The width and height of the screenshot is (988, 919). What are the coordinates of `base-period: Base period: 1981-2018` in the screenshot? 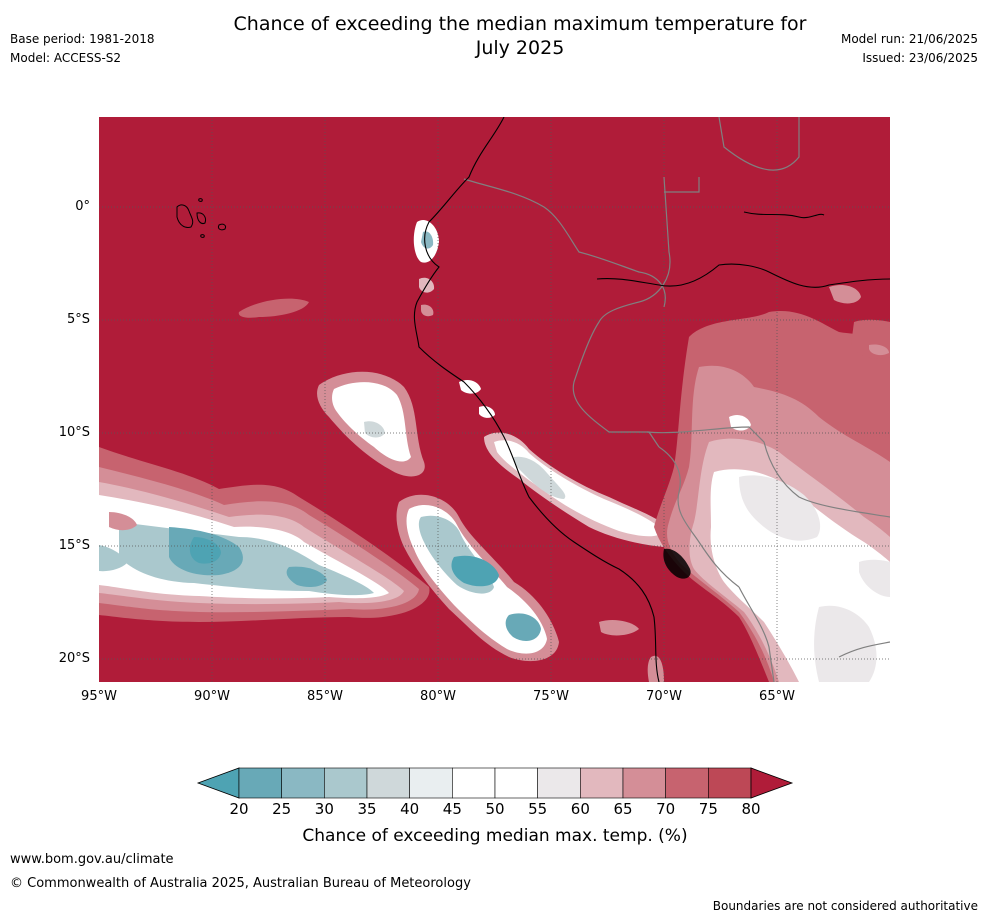 It's located at (82, 39).